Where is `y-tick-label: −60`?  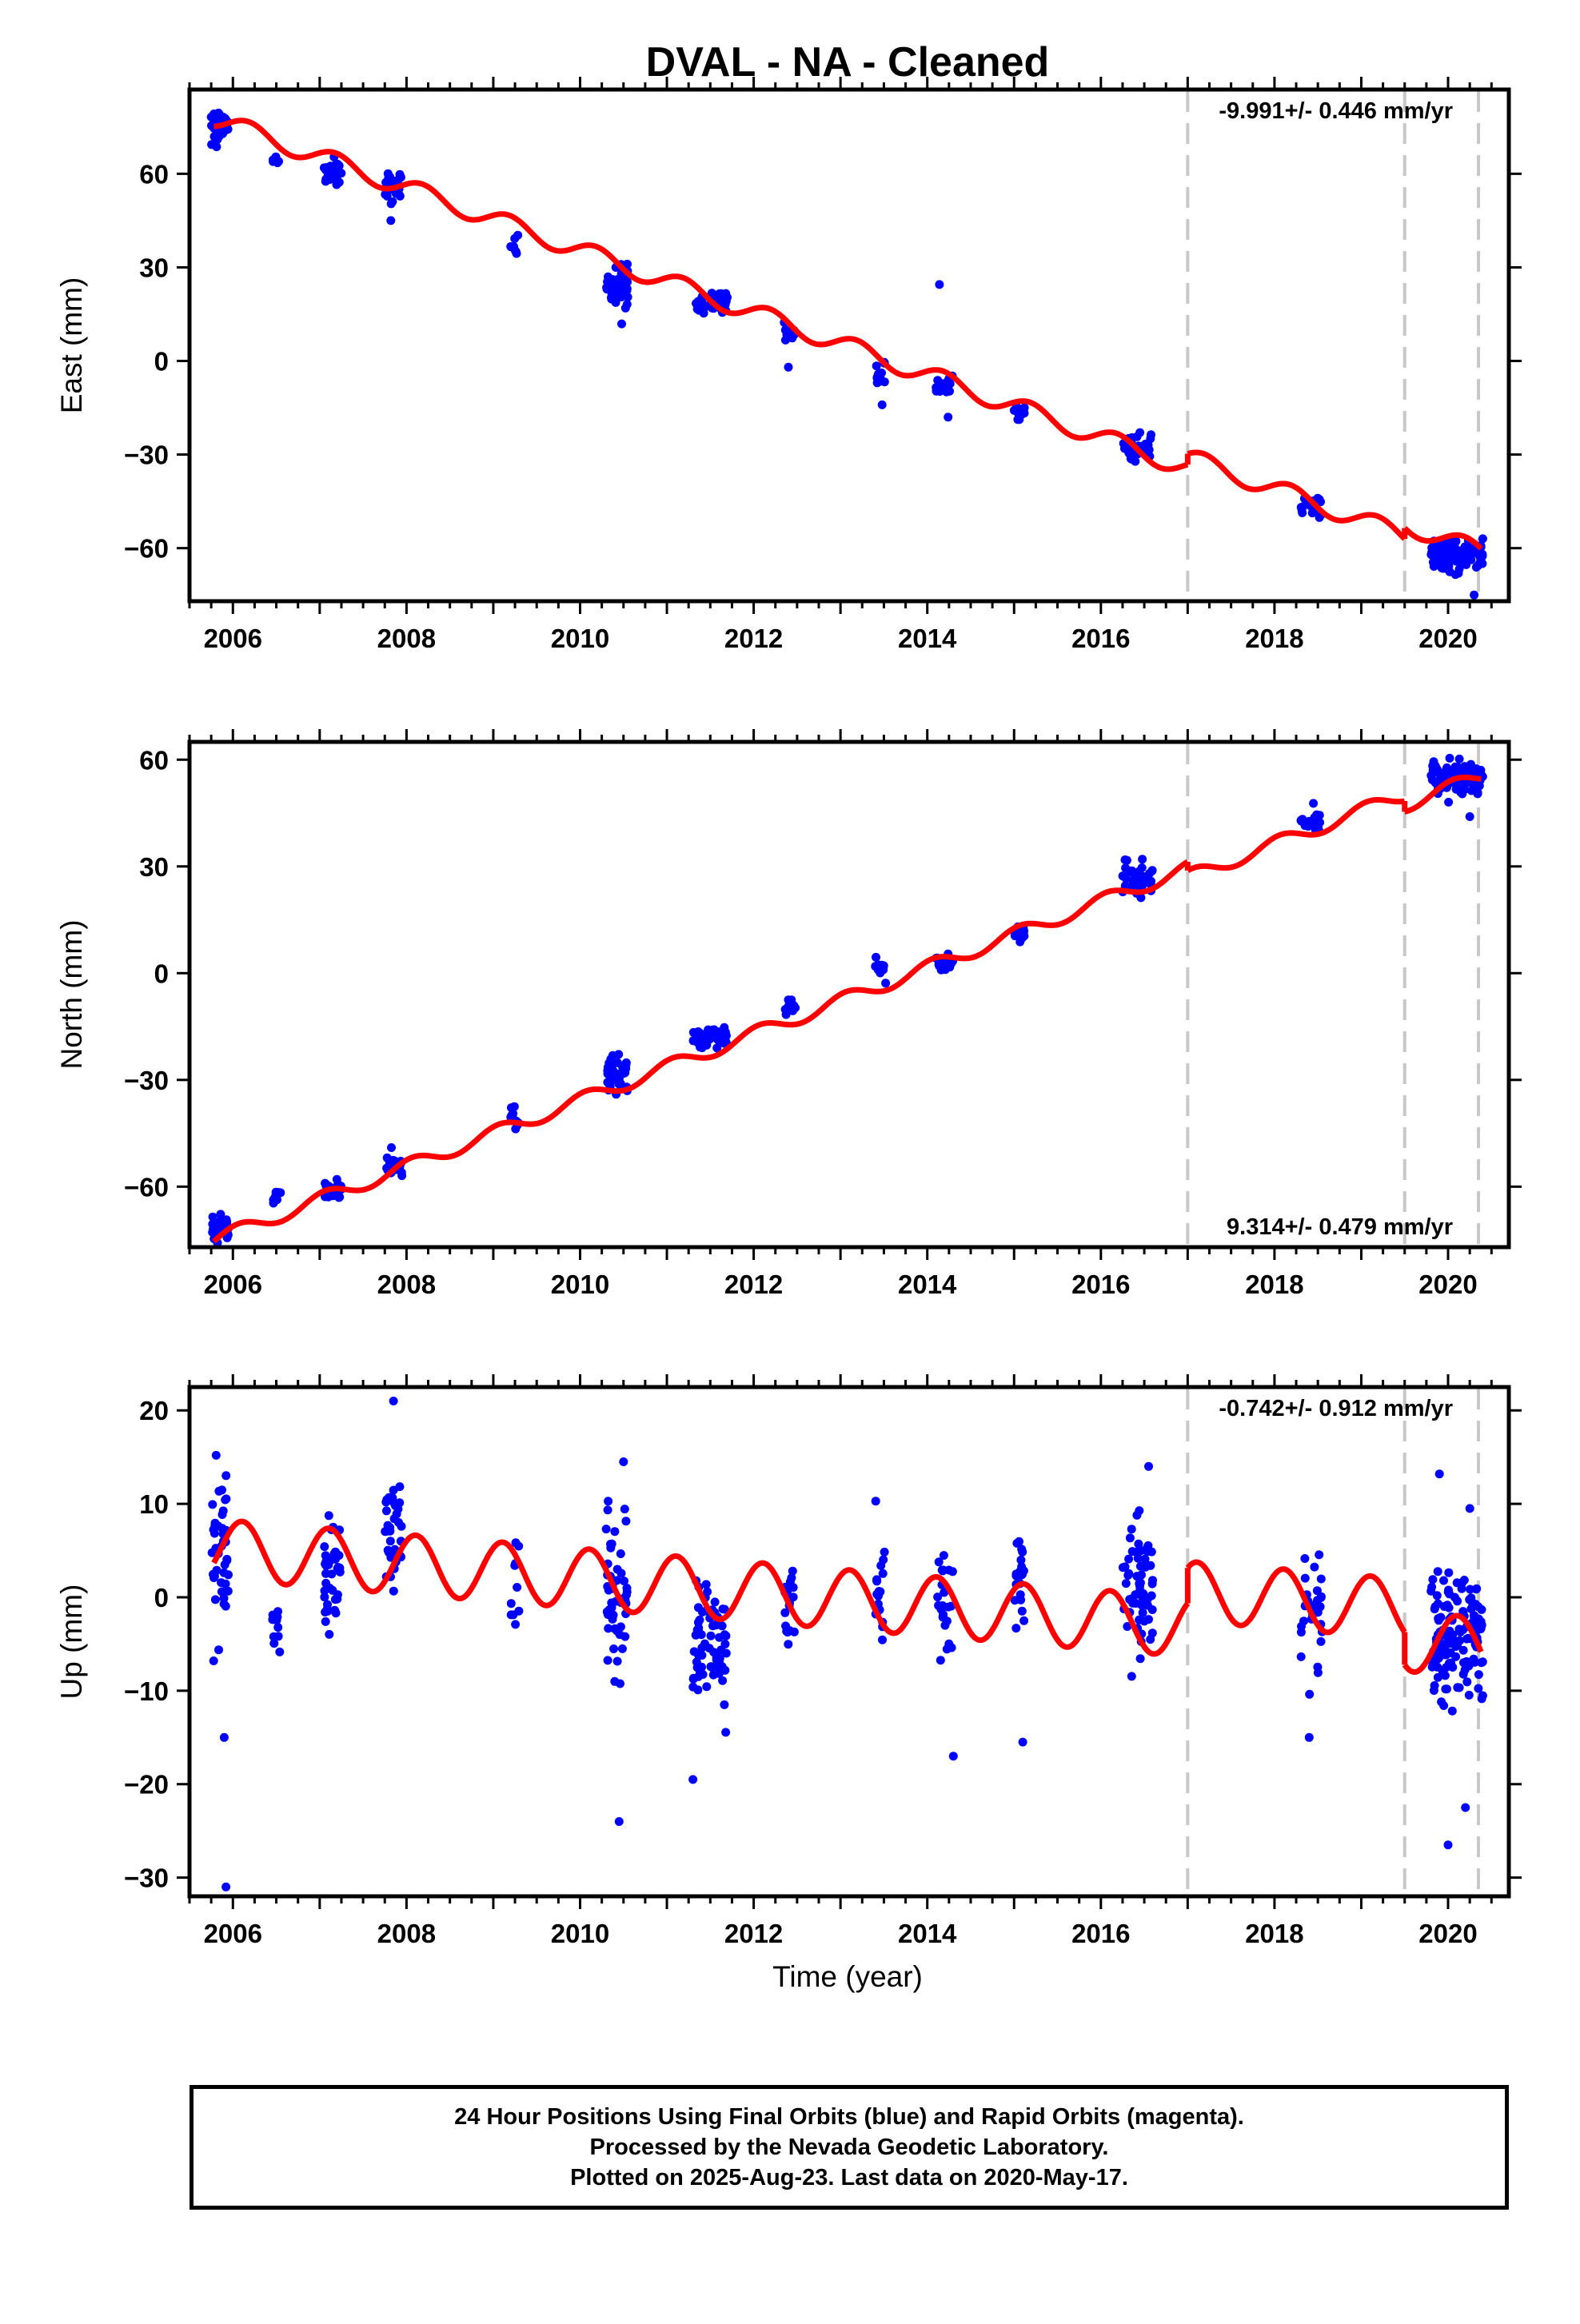 y-tick-label: −60 is located at coordinates (146, 1187).